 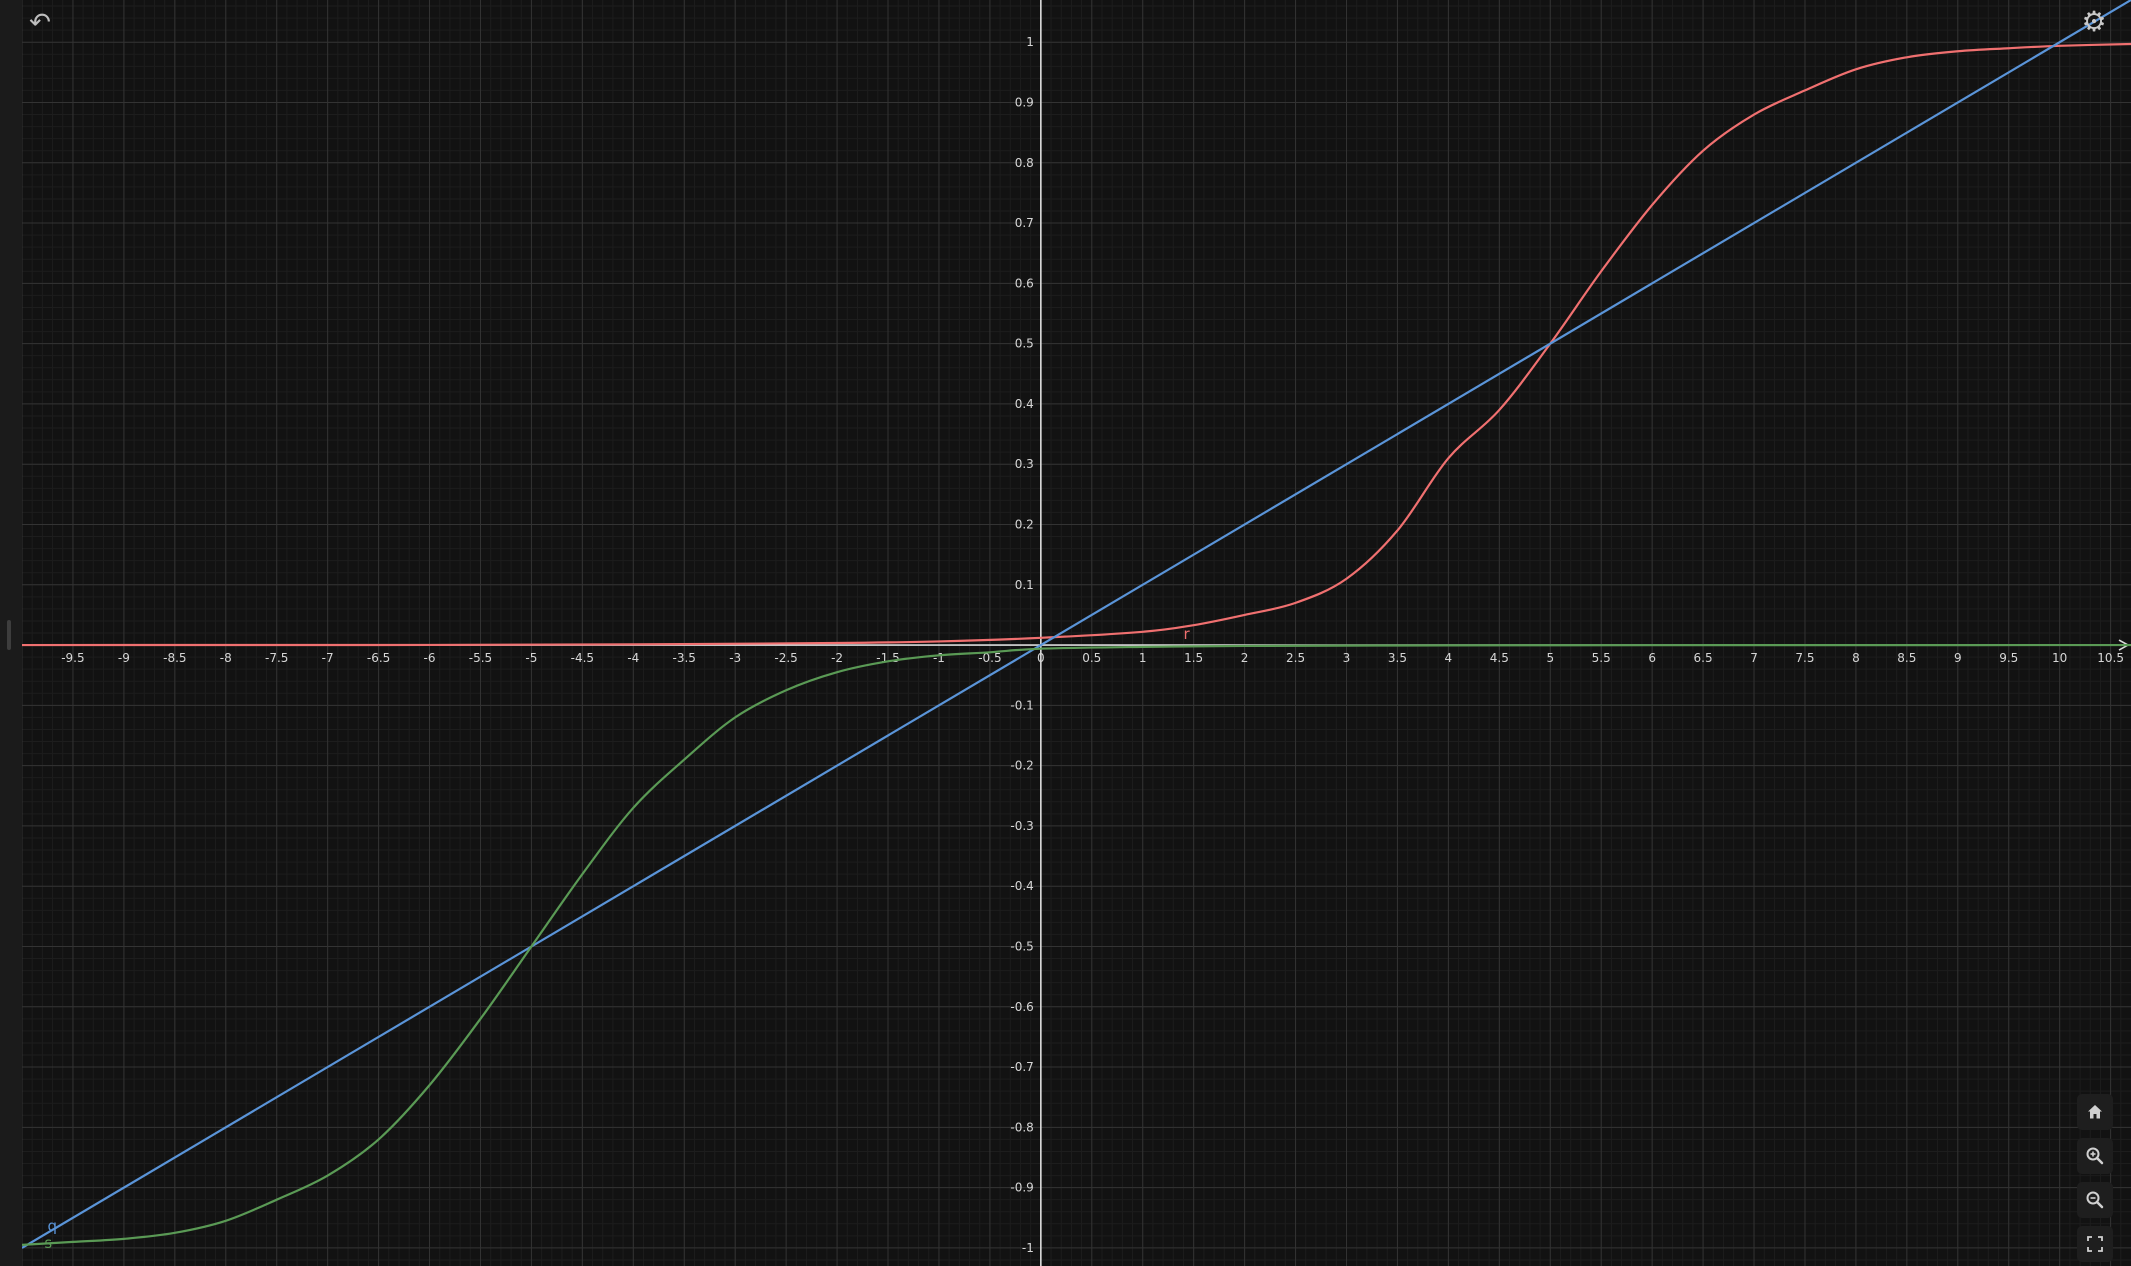 What do you see at coordinates (1021, 886) in the screenshot?
I see `y-tick-label: -0.4` at bounding box center [1021, 886].